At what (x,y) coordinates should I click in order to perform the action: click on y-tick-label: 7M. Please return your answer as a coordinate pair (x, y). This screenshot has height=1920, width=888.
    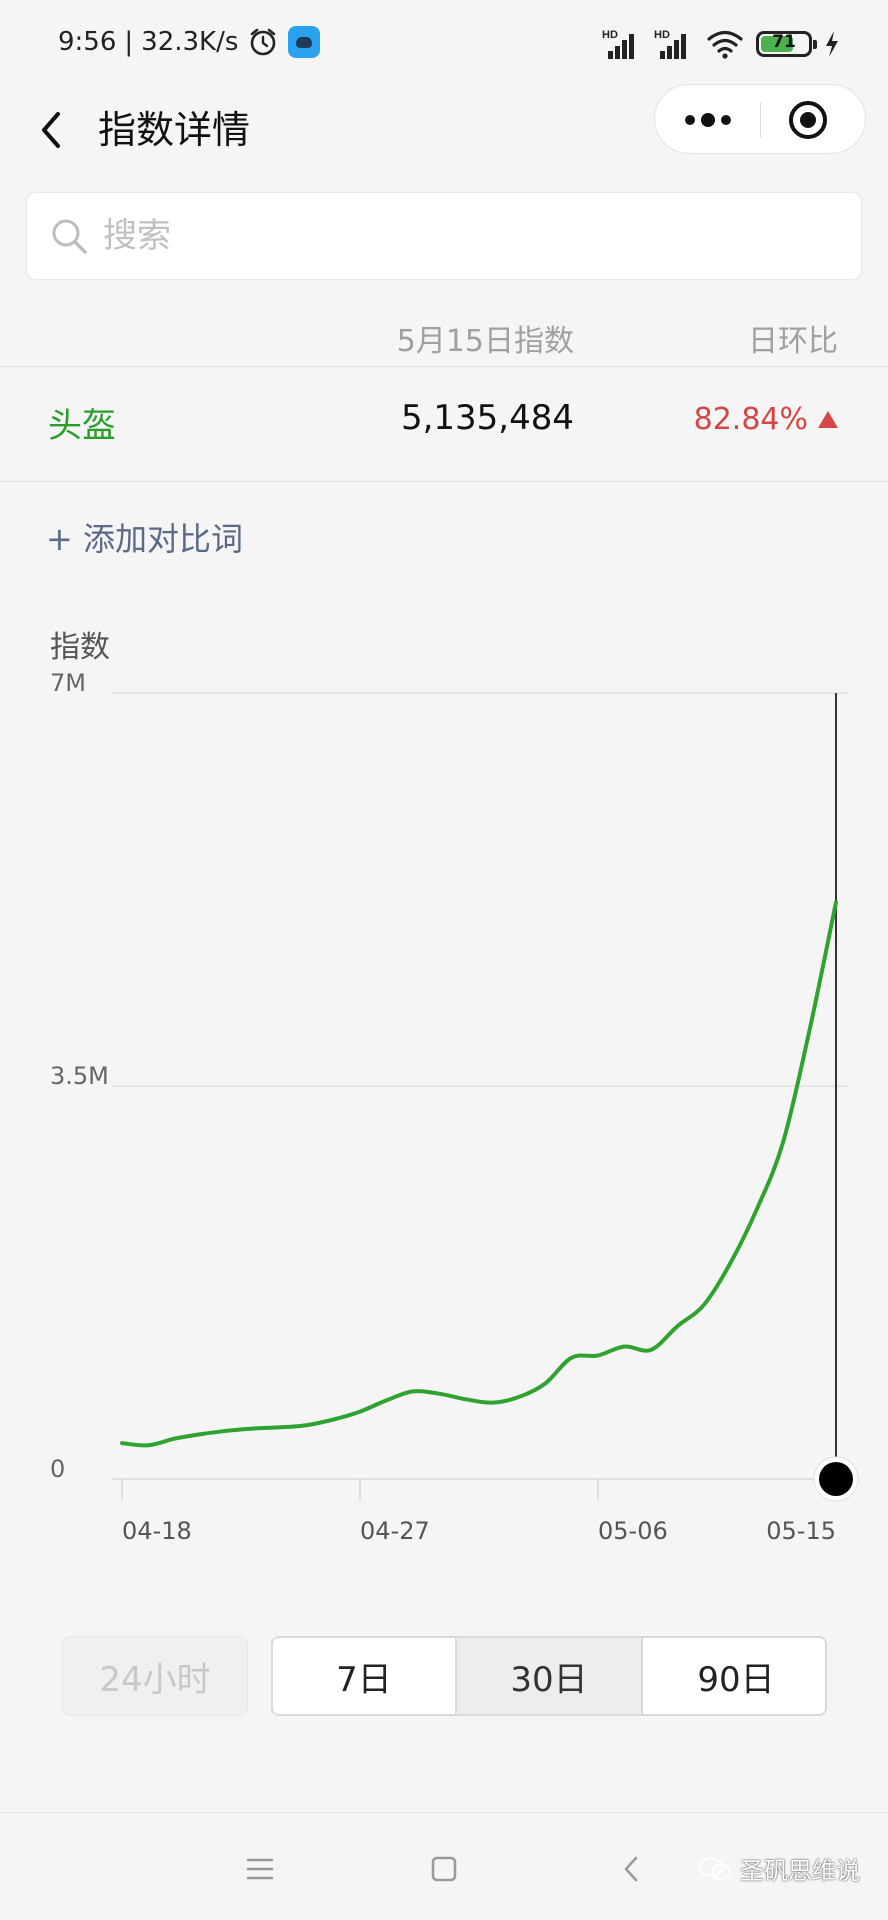
    Looking at the image, I should click on (68, 683).